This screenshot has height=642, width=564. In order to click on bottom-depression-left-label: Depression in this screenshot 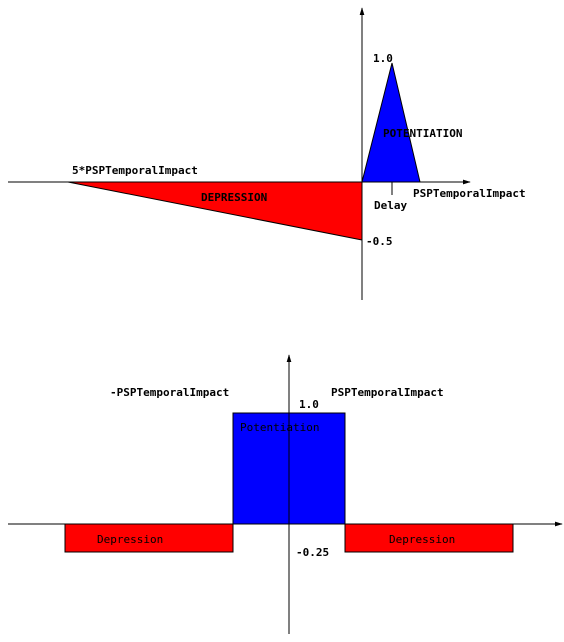, I will do `click(130, 539)`.